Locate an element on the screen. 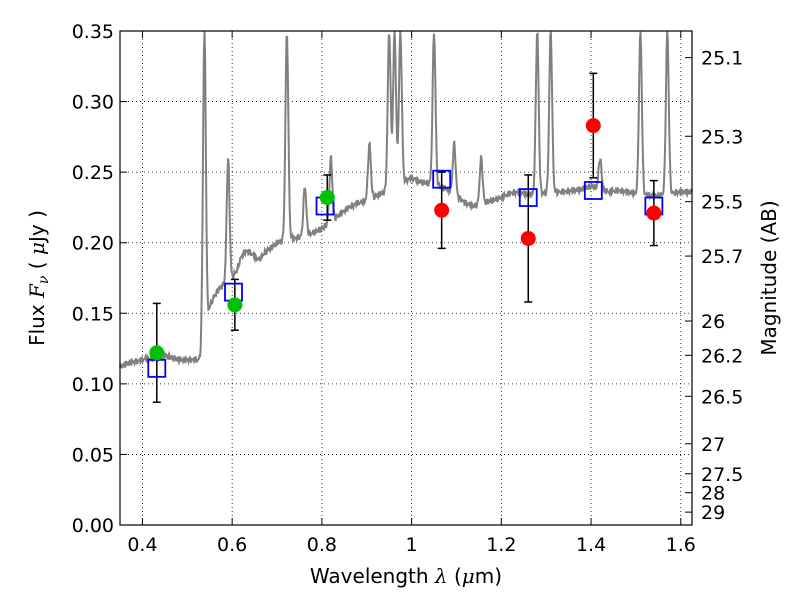 The height and width of the screenshot is (600, 800). x-tick-label: 0.8 is located at coordinates (322, 545).